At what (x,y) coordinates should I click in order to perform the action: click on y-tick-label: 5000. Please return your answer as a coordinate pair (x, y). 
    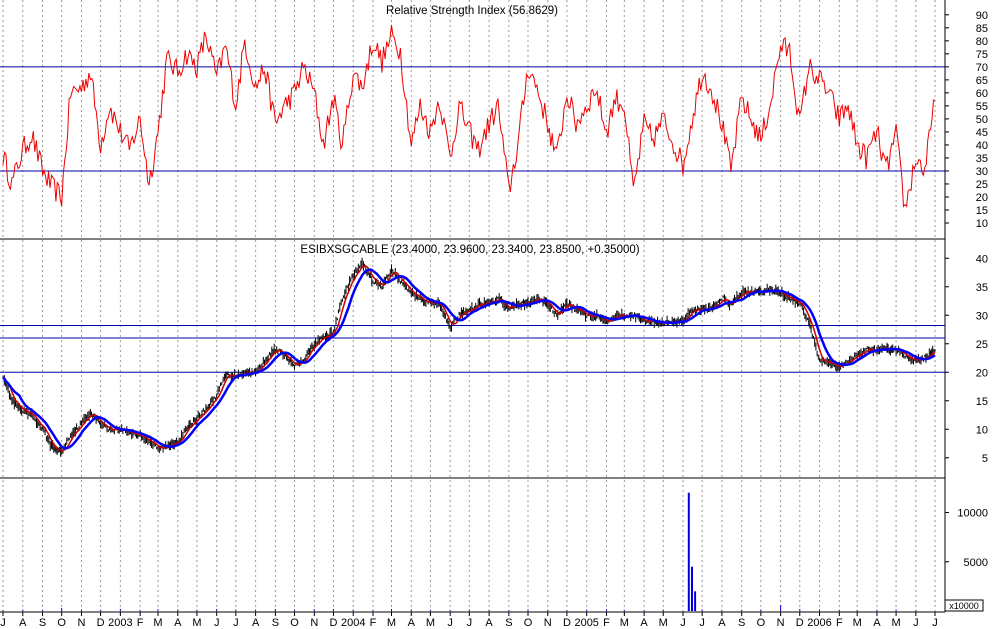
    Looking at the image, I should click on (976, 563).